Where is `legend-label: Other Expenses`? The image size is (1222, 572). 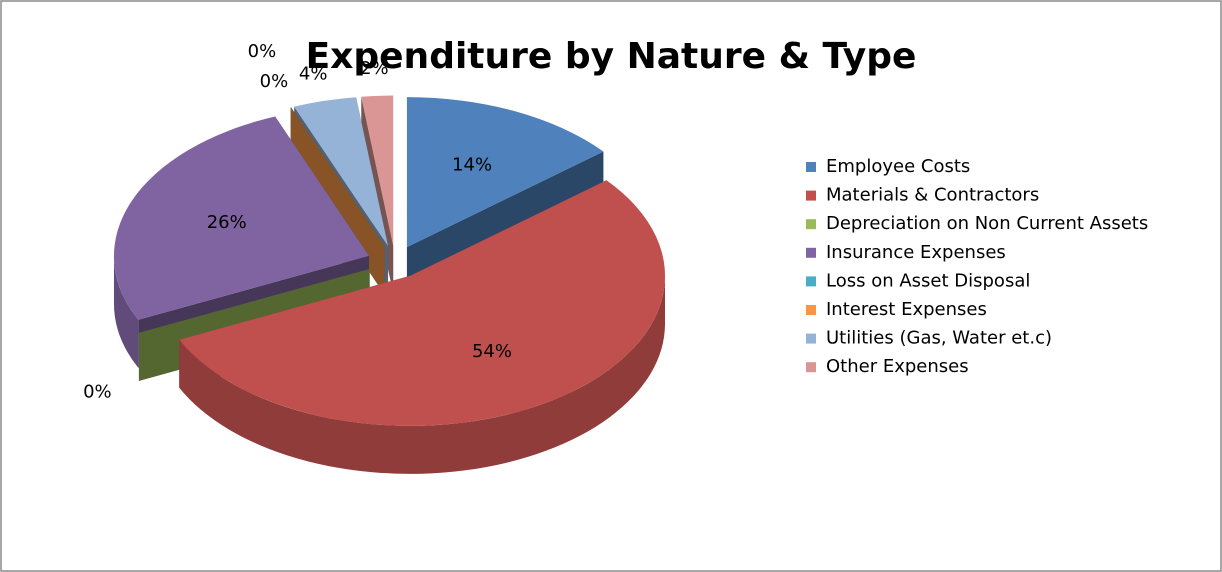 legend-label: Other Expenses is located at coordinates (897, 366).